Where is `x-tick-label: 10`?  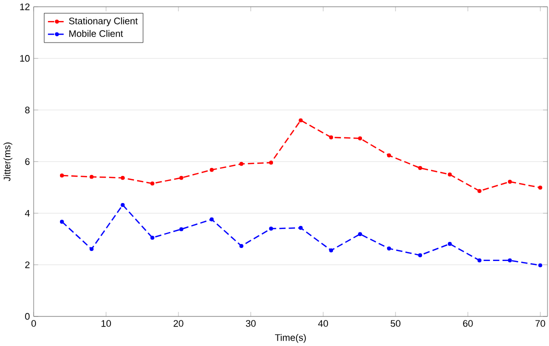
x-tick-label: 10 is located at coordinates (106, 323).